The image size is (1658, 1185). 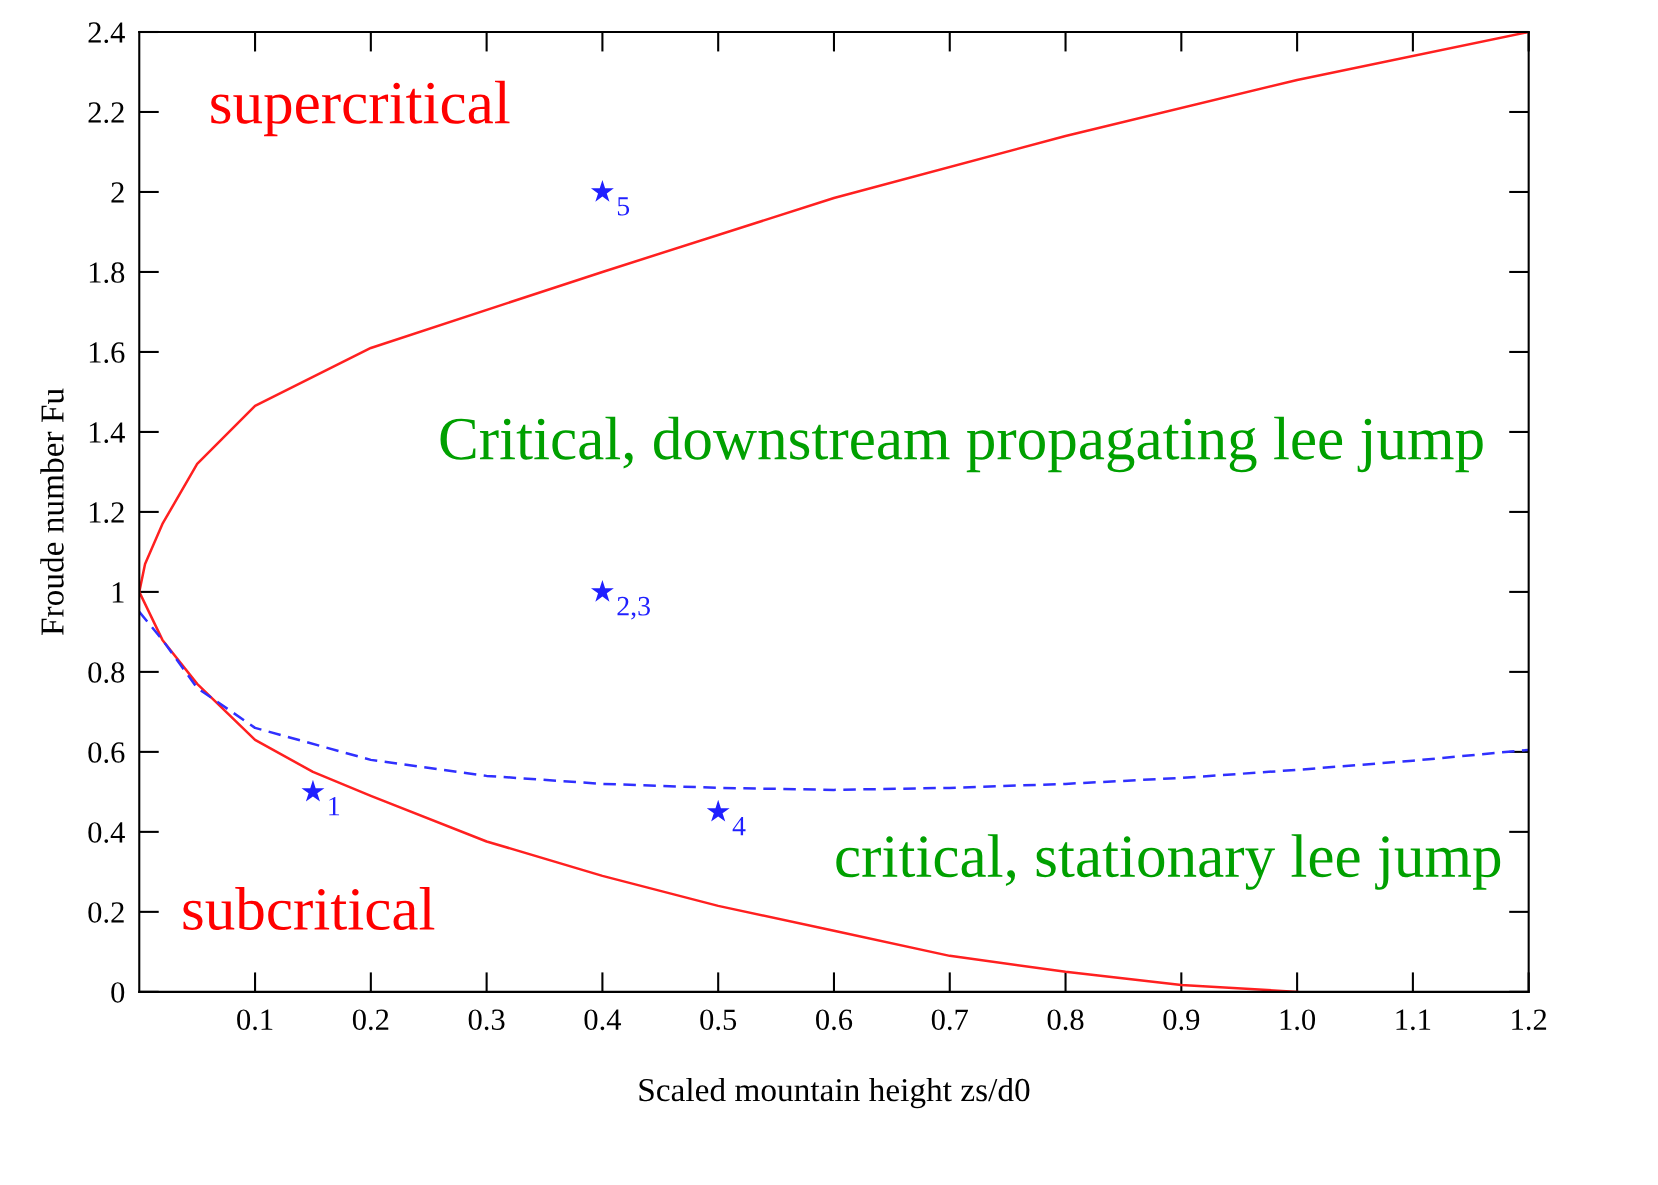 What do you see at coordinates (834, 1020) in the screenshot?
I see `x-tick-label: 0.6` at bounding box center [834, 1020].